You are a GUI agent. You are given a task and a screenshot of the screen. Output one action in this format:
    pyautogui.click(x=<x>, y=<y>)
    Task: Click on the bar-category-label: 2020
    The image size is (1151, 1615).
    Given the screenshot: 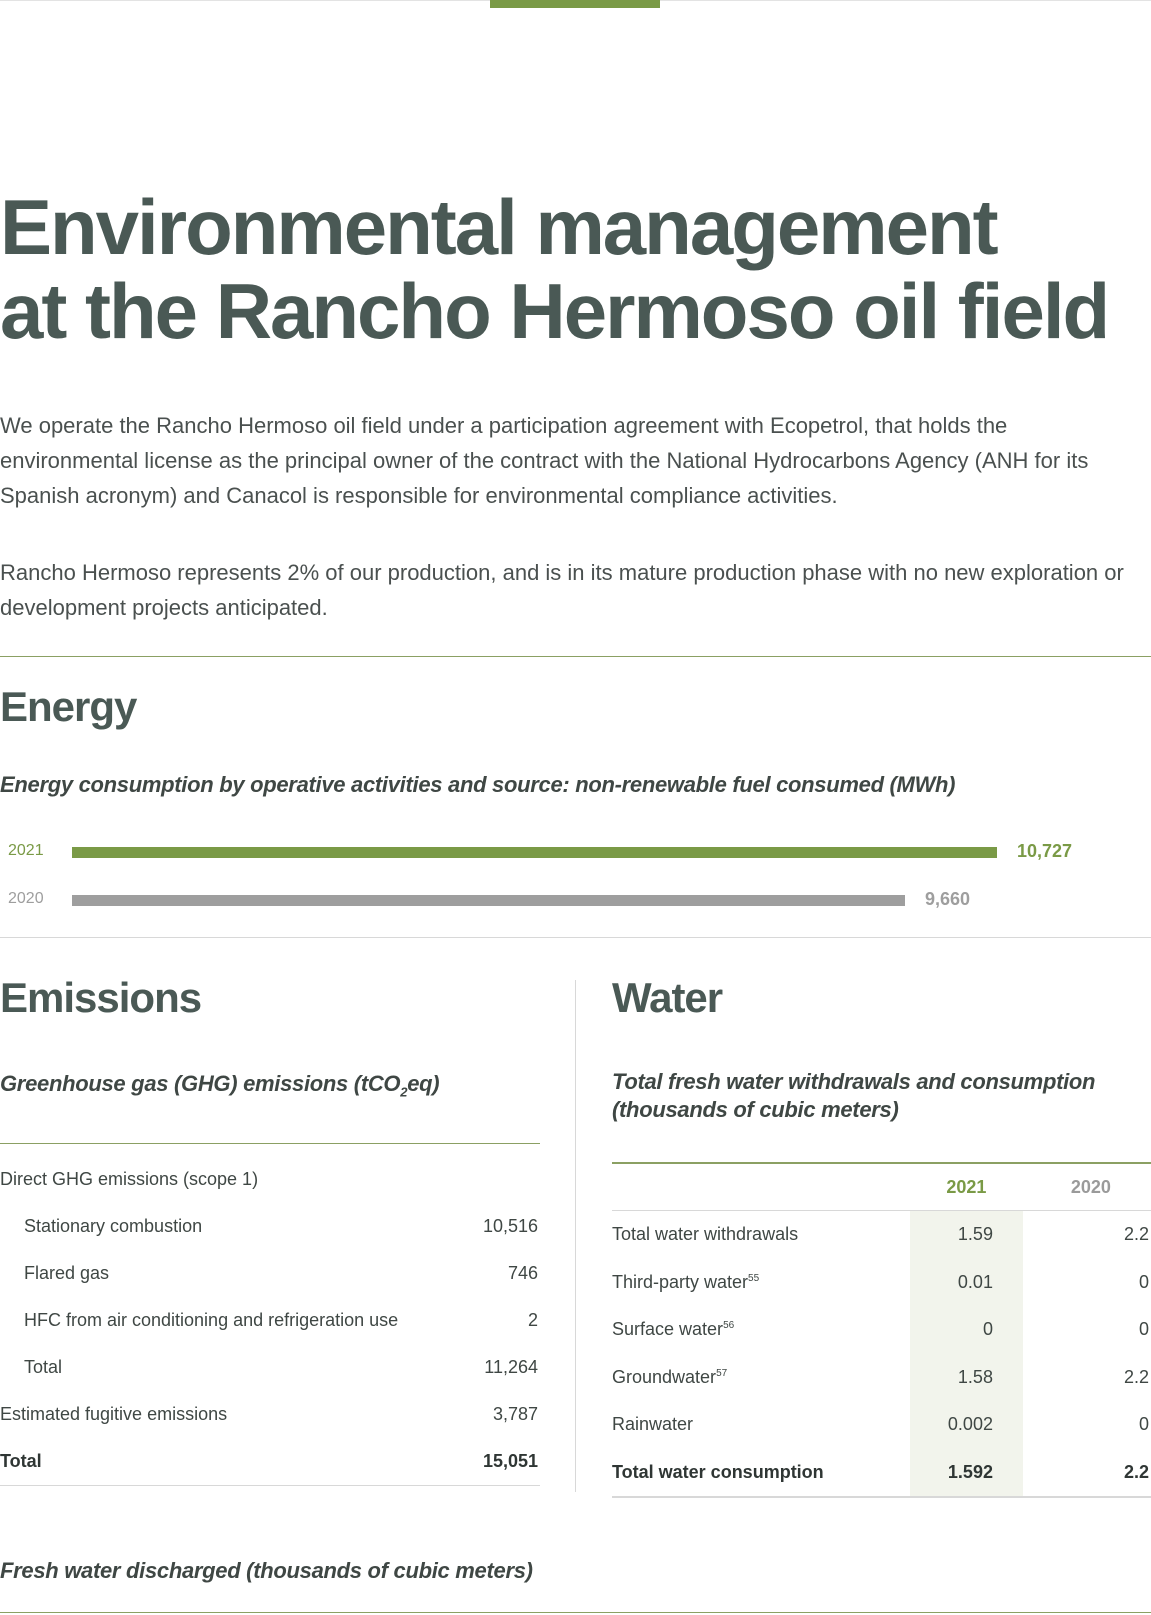 What is the action you would take?
    pyautogui.click(x=26, y=898)
    